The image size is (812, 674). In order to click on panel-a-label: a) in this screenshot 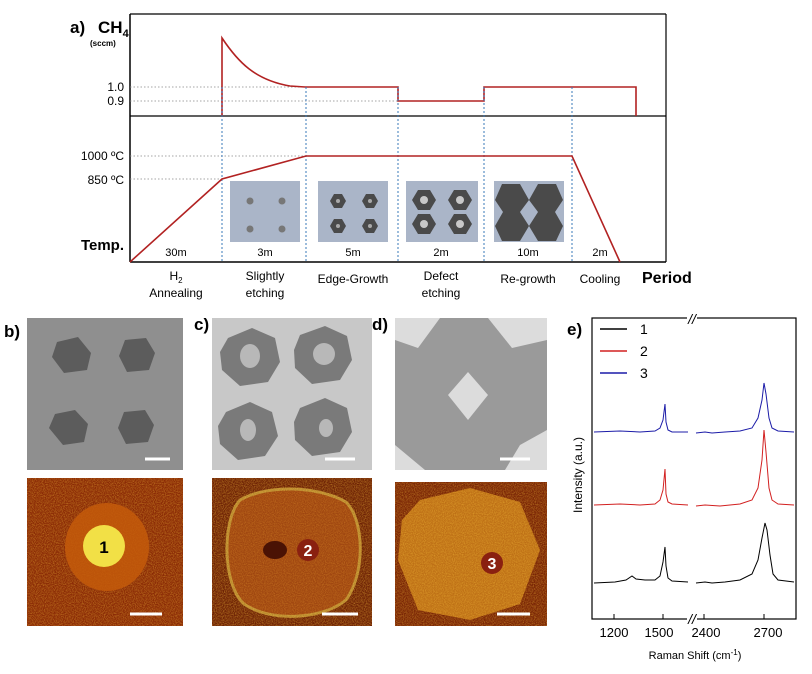, I will do `click(77, 27)`.